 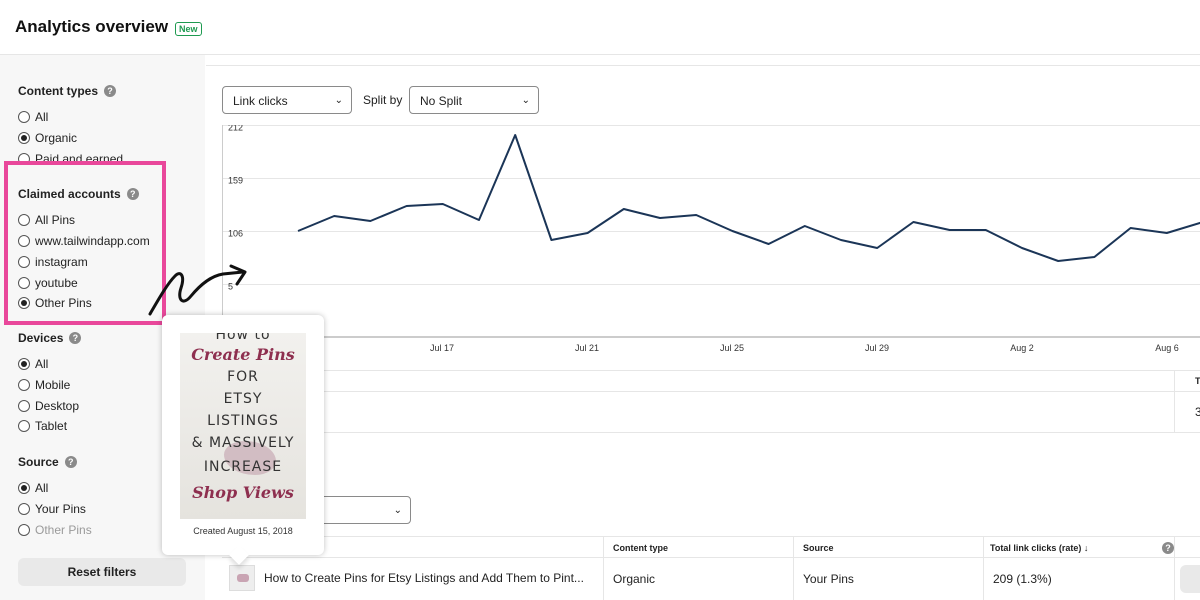 What do you see at coordinates (1197, 412) in the screenshot?
I see `summary-value-edge: 3` at bounding box center [1197, 412].